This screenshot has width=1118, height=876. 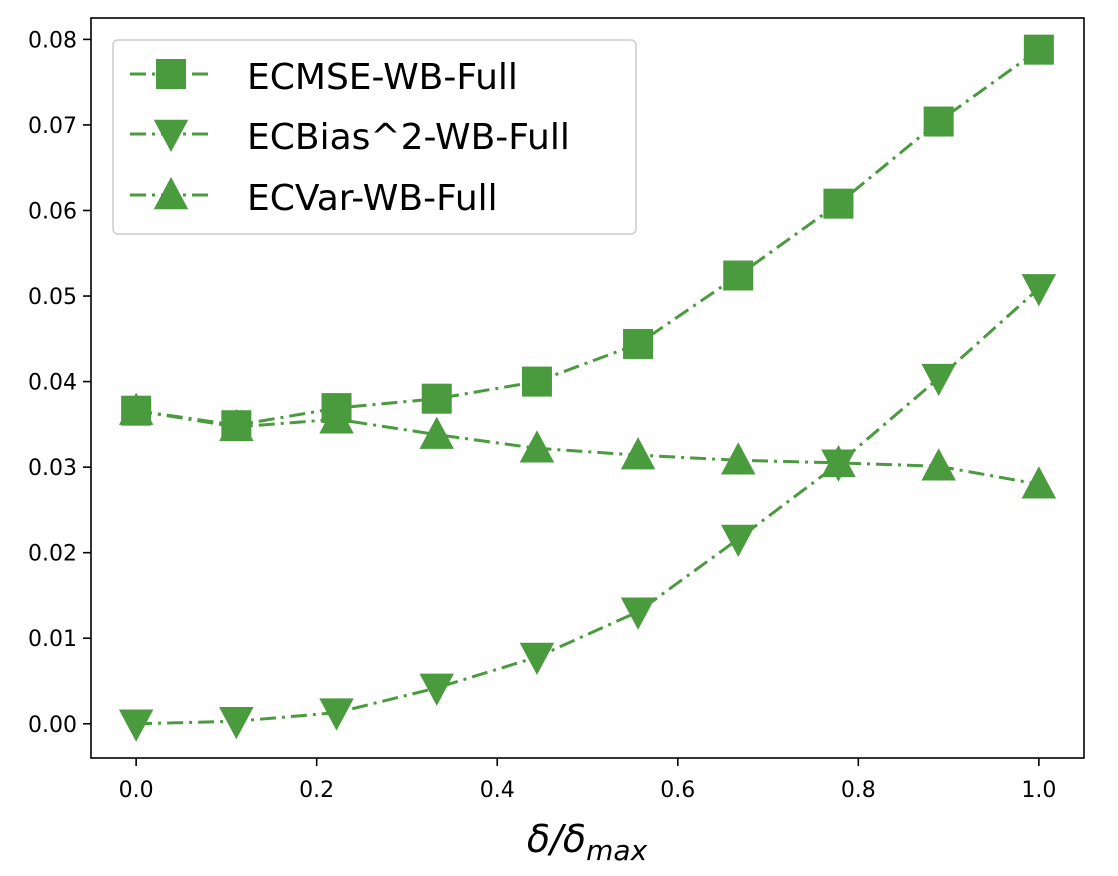 What do you see at coordinates (52, 725) in the screenshot?
I see `y-tick-label: 0.00` at bounding box center [52, 725].